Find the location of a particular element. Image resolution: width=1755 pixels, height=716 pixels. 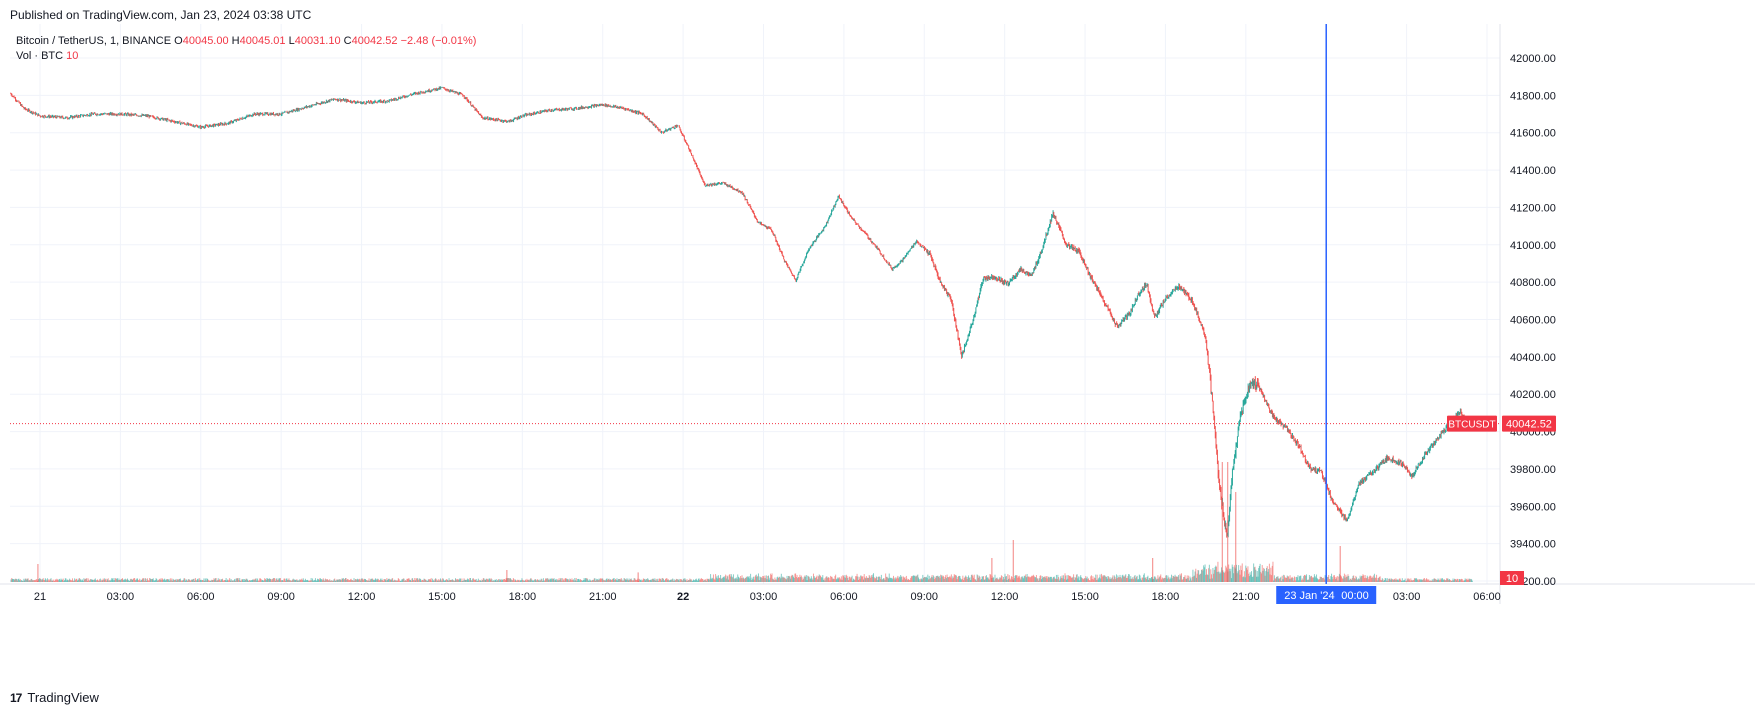

x-tick-label: 15:00 is located at coordinates (1085, 597).